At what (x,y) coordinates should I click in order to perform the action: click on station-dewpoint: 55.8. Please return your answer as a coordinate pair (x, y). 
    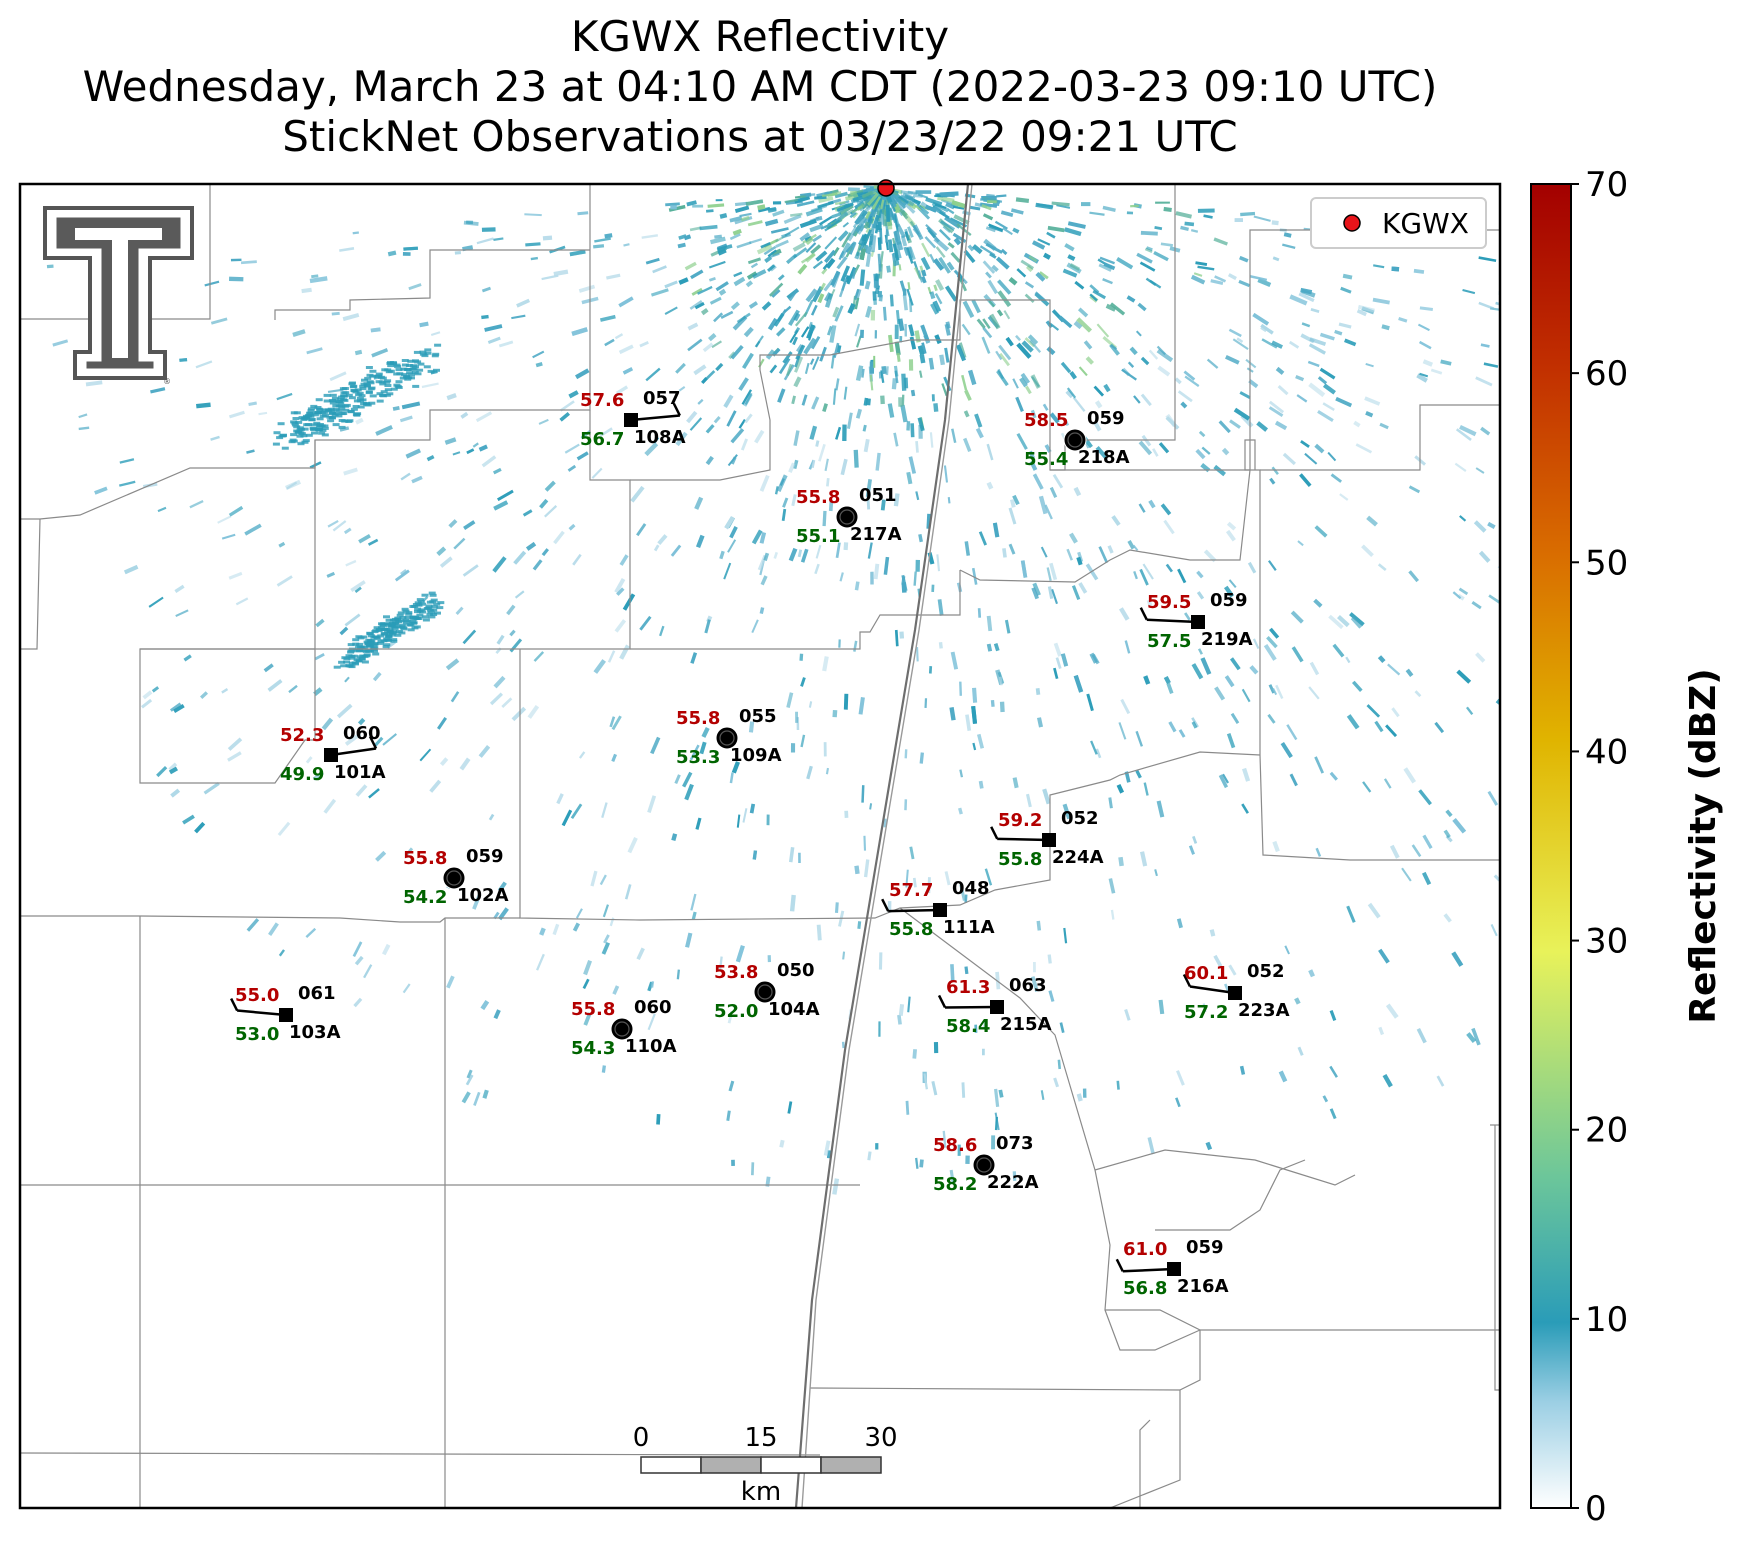
    Looking at the image, I should click on (1020, 859).